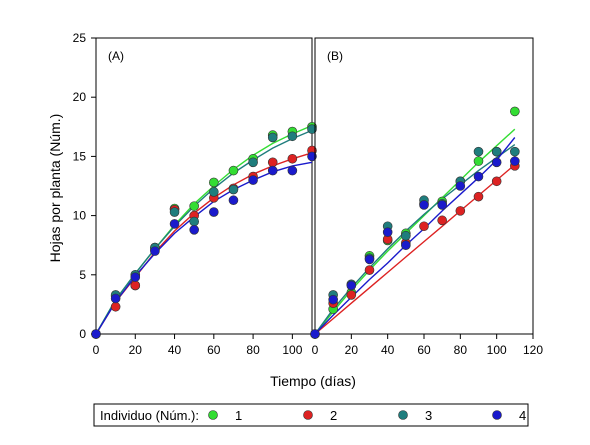 This screenshot has width=590, height=445. I want to click on y-tick-label: 25, so click(80, 38).